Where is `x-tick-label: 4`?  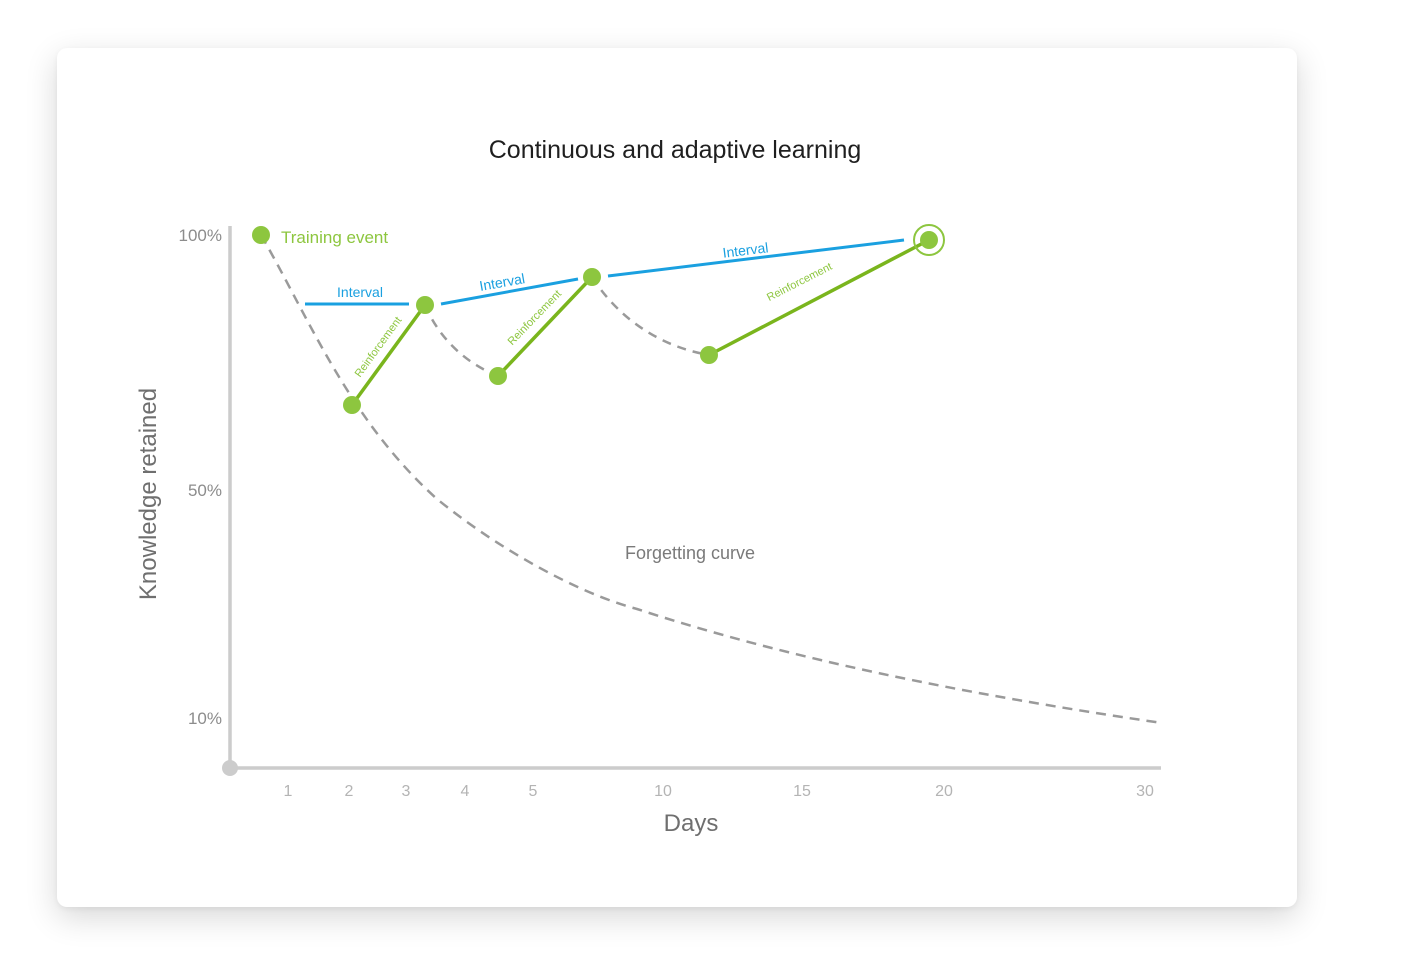
x-tick-label: 4 is located at coordinates (465, 791).